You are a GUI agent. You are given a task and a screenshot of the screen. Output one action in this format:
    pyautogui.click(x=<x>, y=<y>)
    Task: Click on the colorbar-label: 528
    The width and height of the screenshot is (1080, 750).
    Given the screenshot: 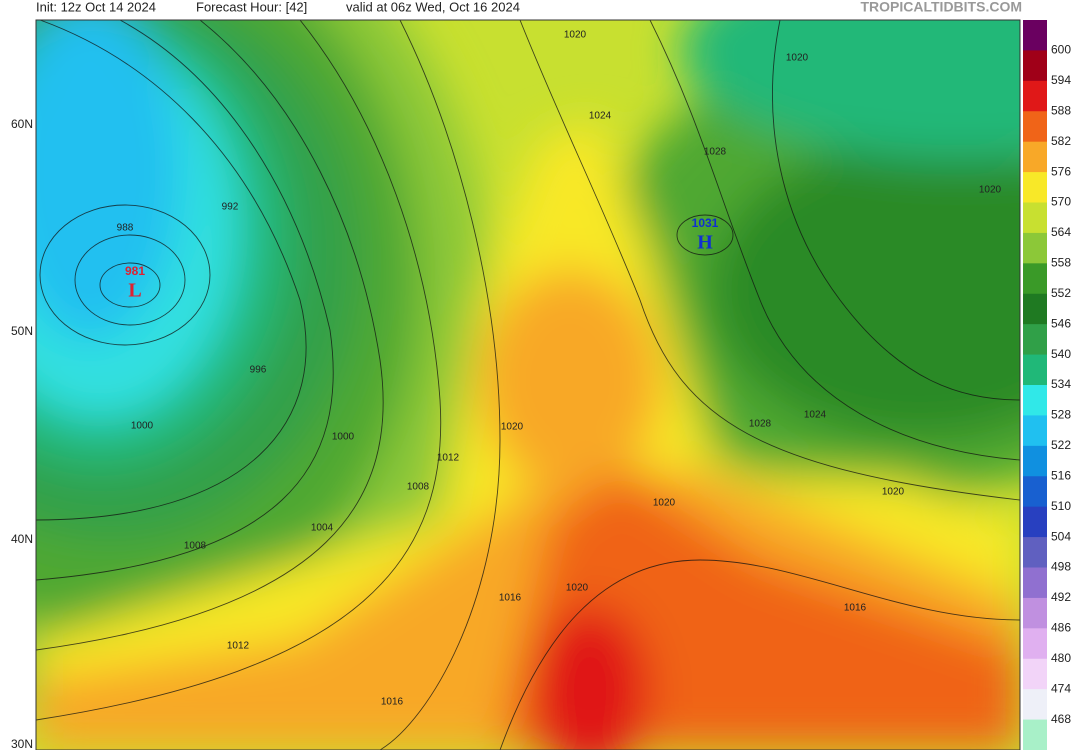 What is the action you would take?
    pyautogui.click(x=1061, y=415)
    